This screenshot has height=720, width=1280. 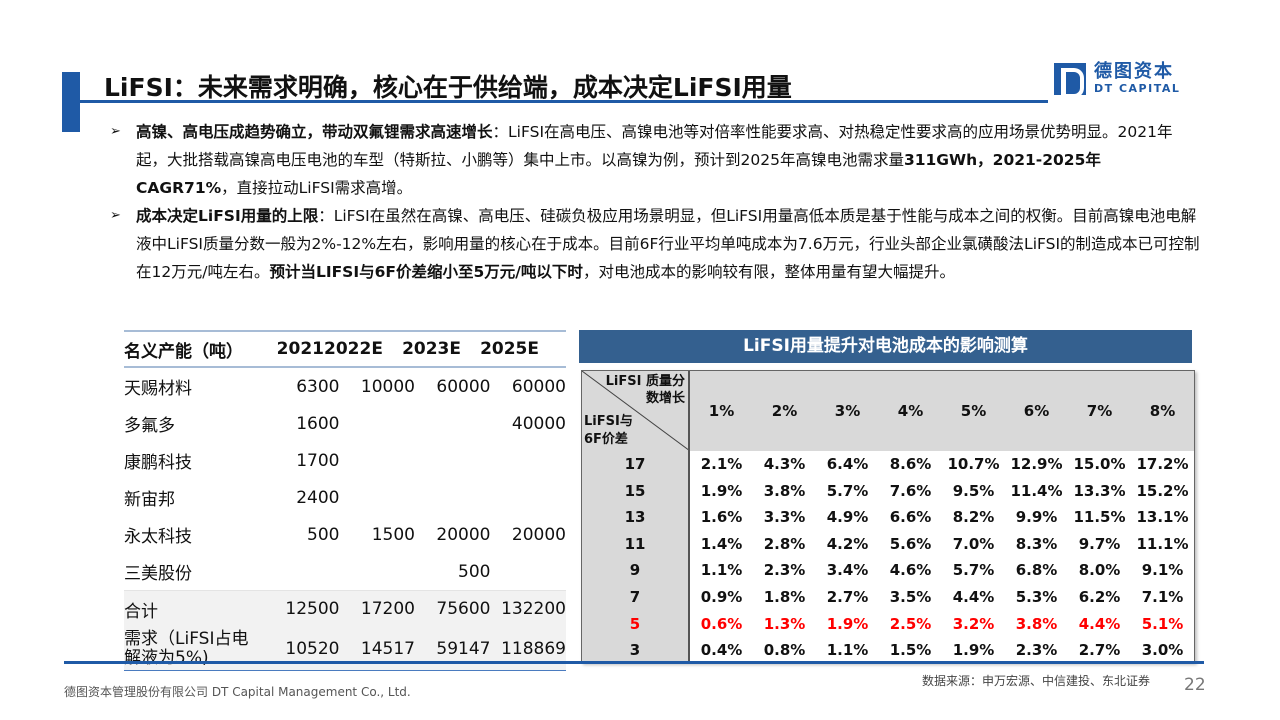 What do you see at coordinates (910, 623) in the screenshot?
I see `impact-cell: 2.5%` at bounding box center [910, 623].